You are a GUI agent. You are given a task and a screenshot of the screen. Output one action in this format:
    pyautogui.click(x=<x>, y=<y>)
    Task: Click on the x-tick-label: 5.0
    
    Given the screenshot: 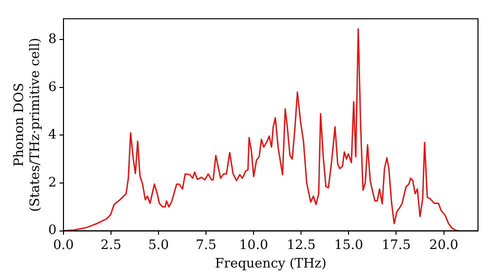 What is the action you would take?
    pyautogui.click(x=158, y=245)
    